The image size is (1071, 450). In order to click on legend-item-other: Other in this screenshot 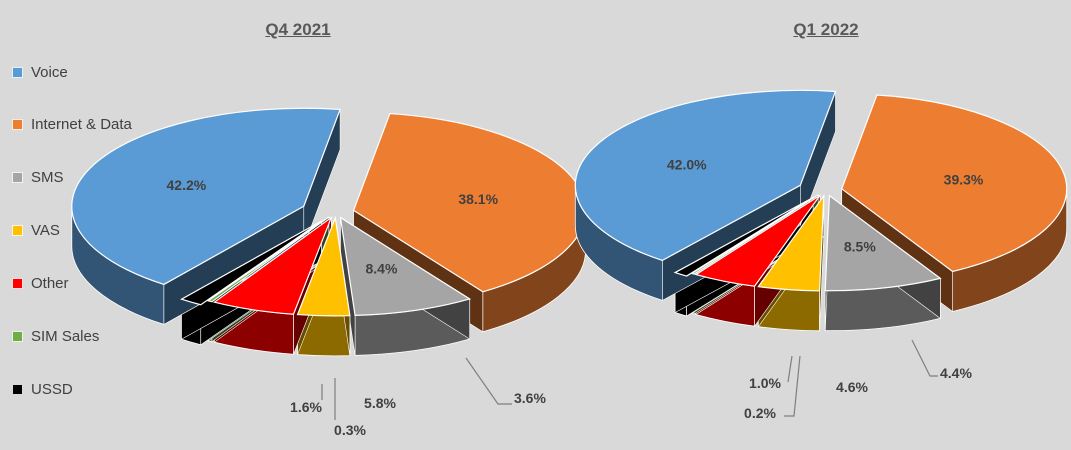, I will do `click(40, 283)`.